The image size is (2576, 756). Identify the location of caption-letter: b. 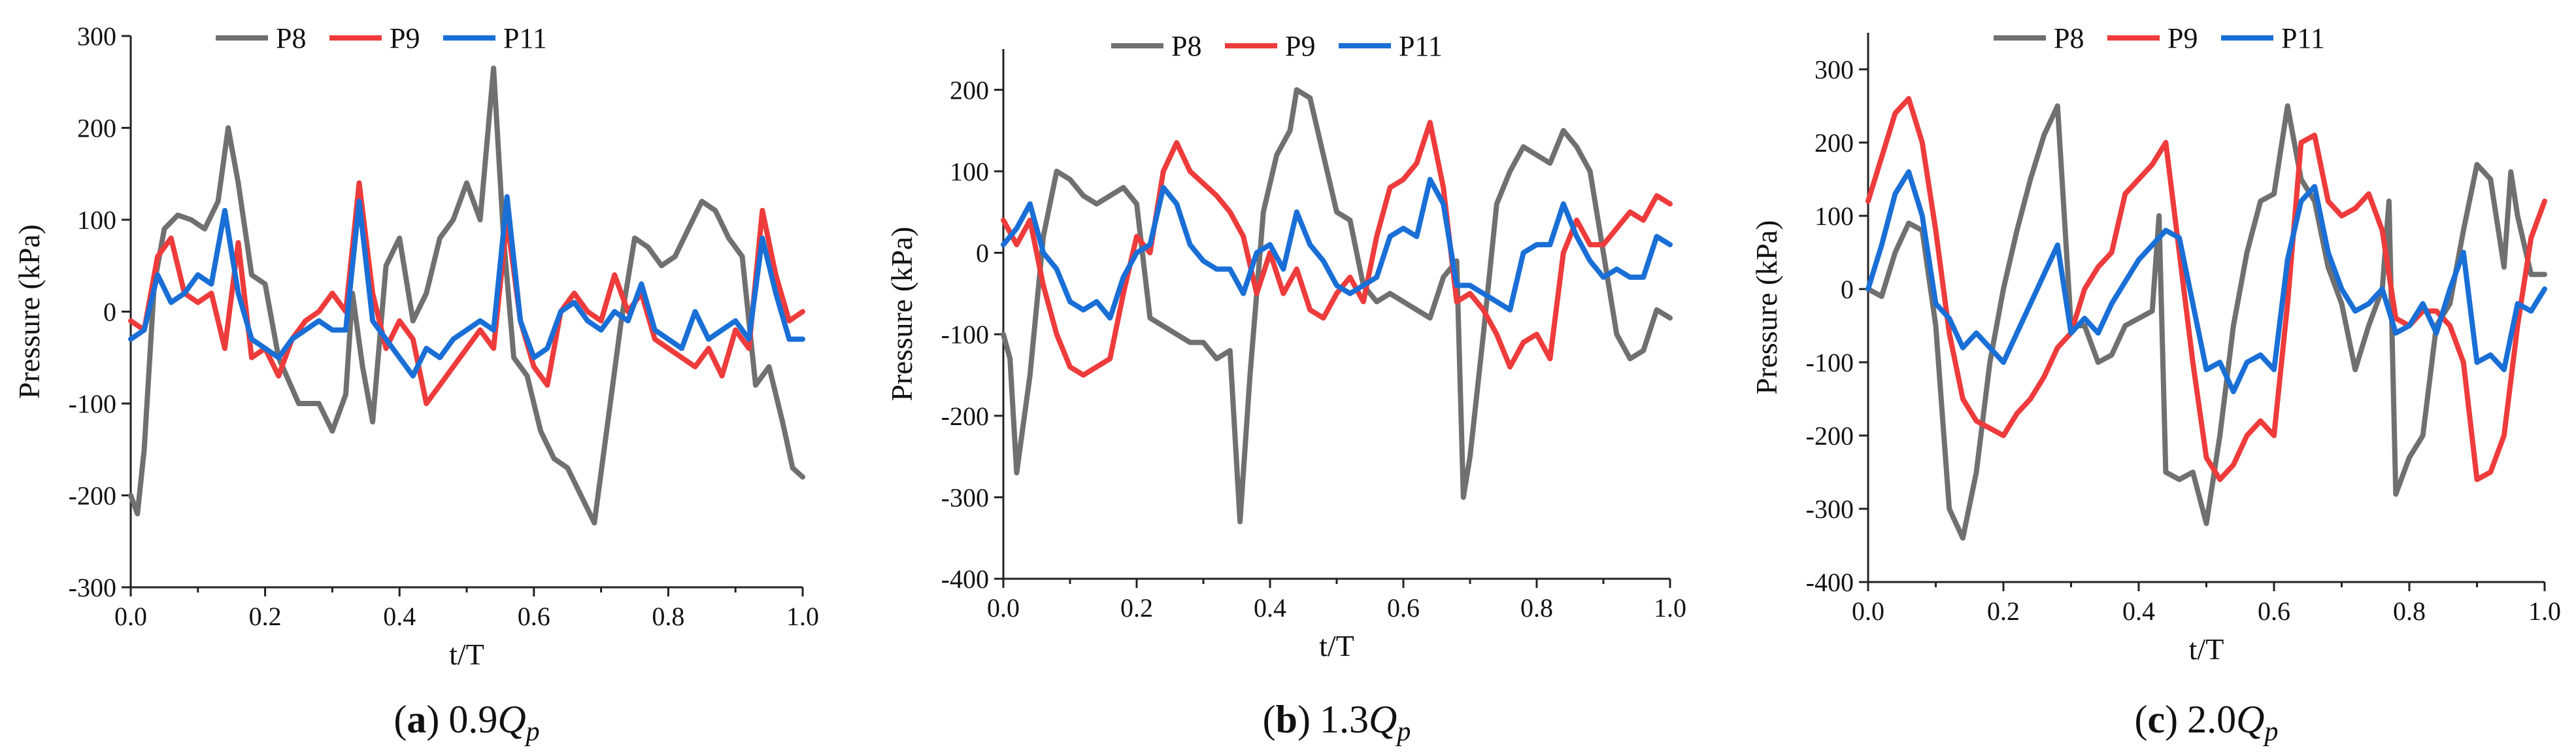
(1286, 719).